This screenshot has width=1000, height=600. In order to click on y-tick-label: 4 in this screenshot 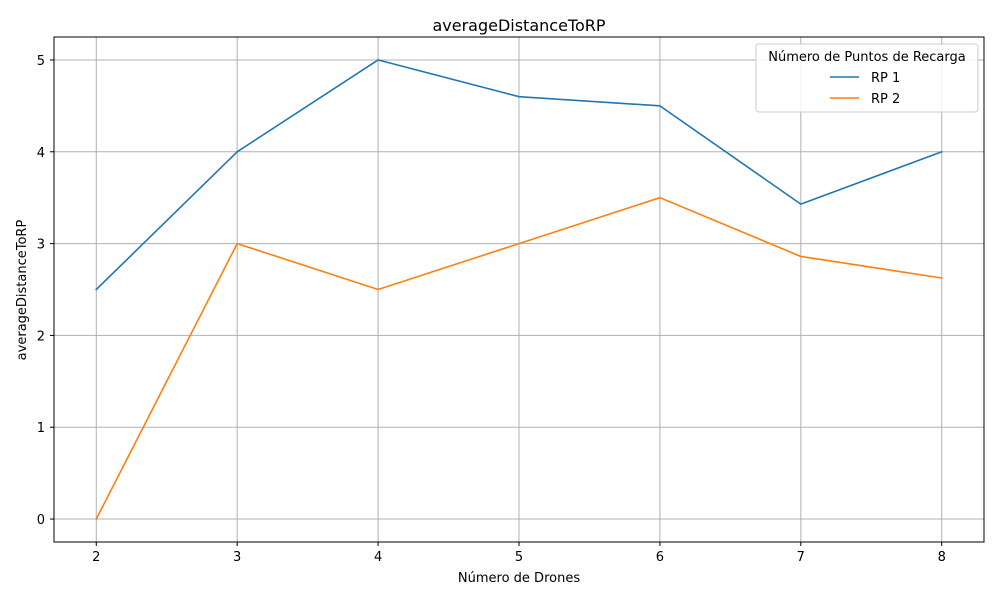, I will do `click(41, 153)`.